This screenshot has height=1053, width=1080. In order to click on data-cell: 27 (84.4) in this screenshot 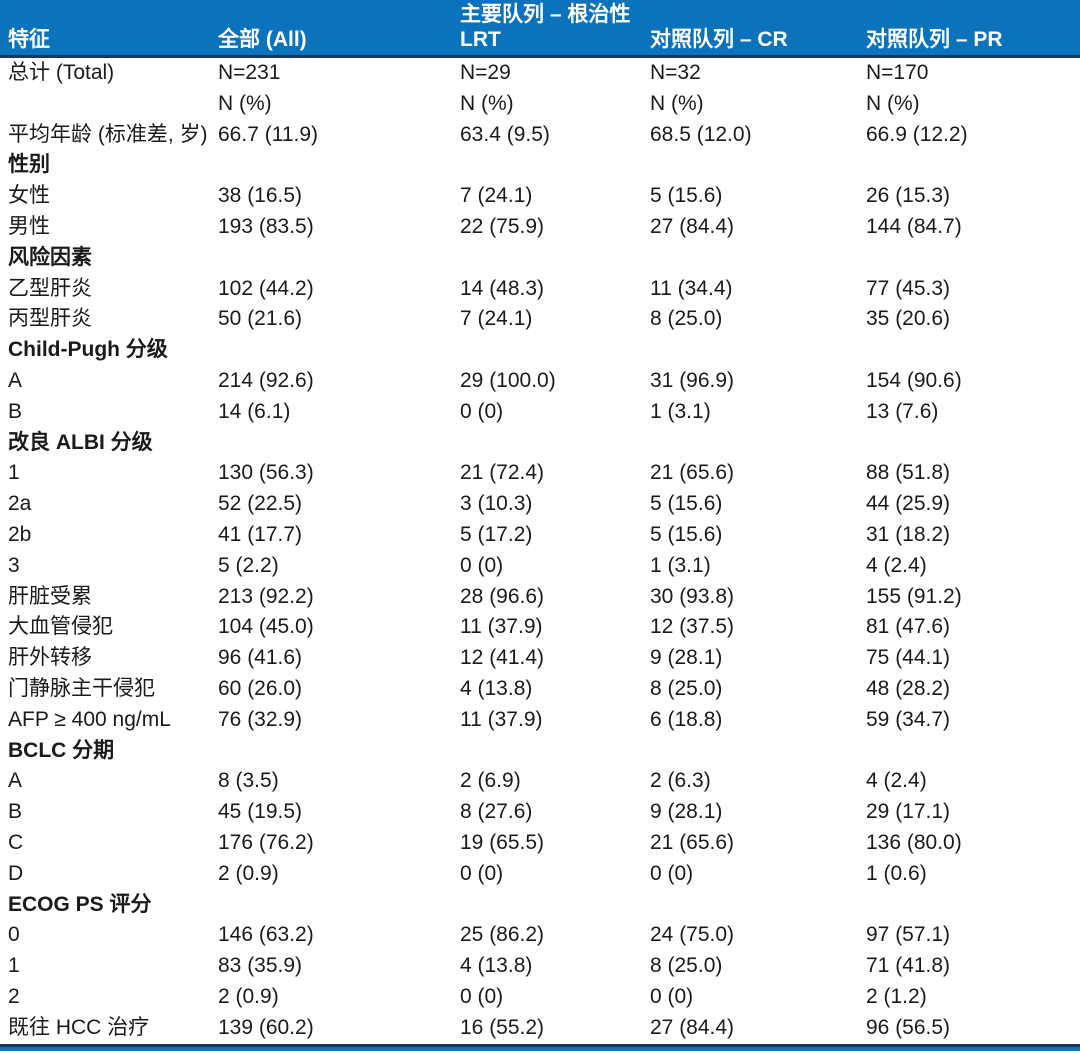, I will do `click(692, 1027)`.